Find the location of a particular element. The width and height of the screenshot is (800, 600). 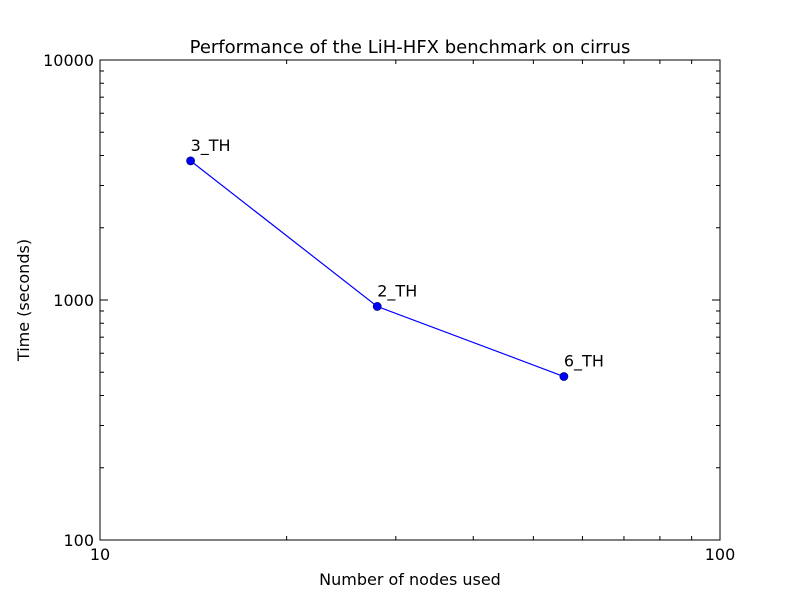

y-axis-label: Time (seconds) is located at coordinates (23, 300).